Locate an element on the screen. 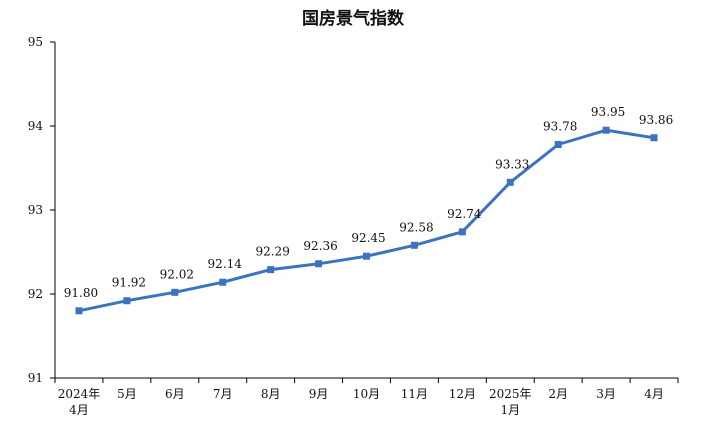 This screenshot has height=440, width=706. data-label: 92.14 is located at coordinates (225, 264).